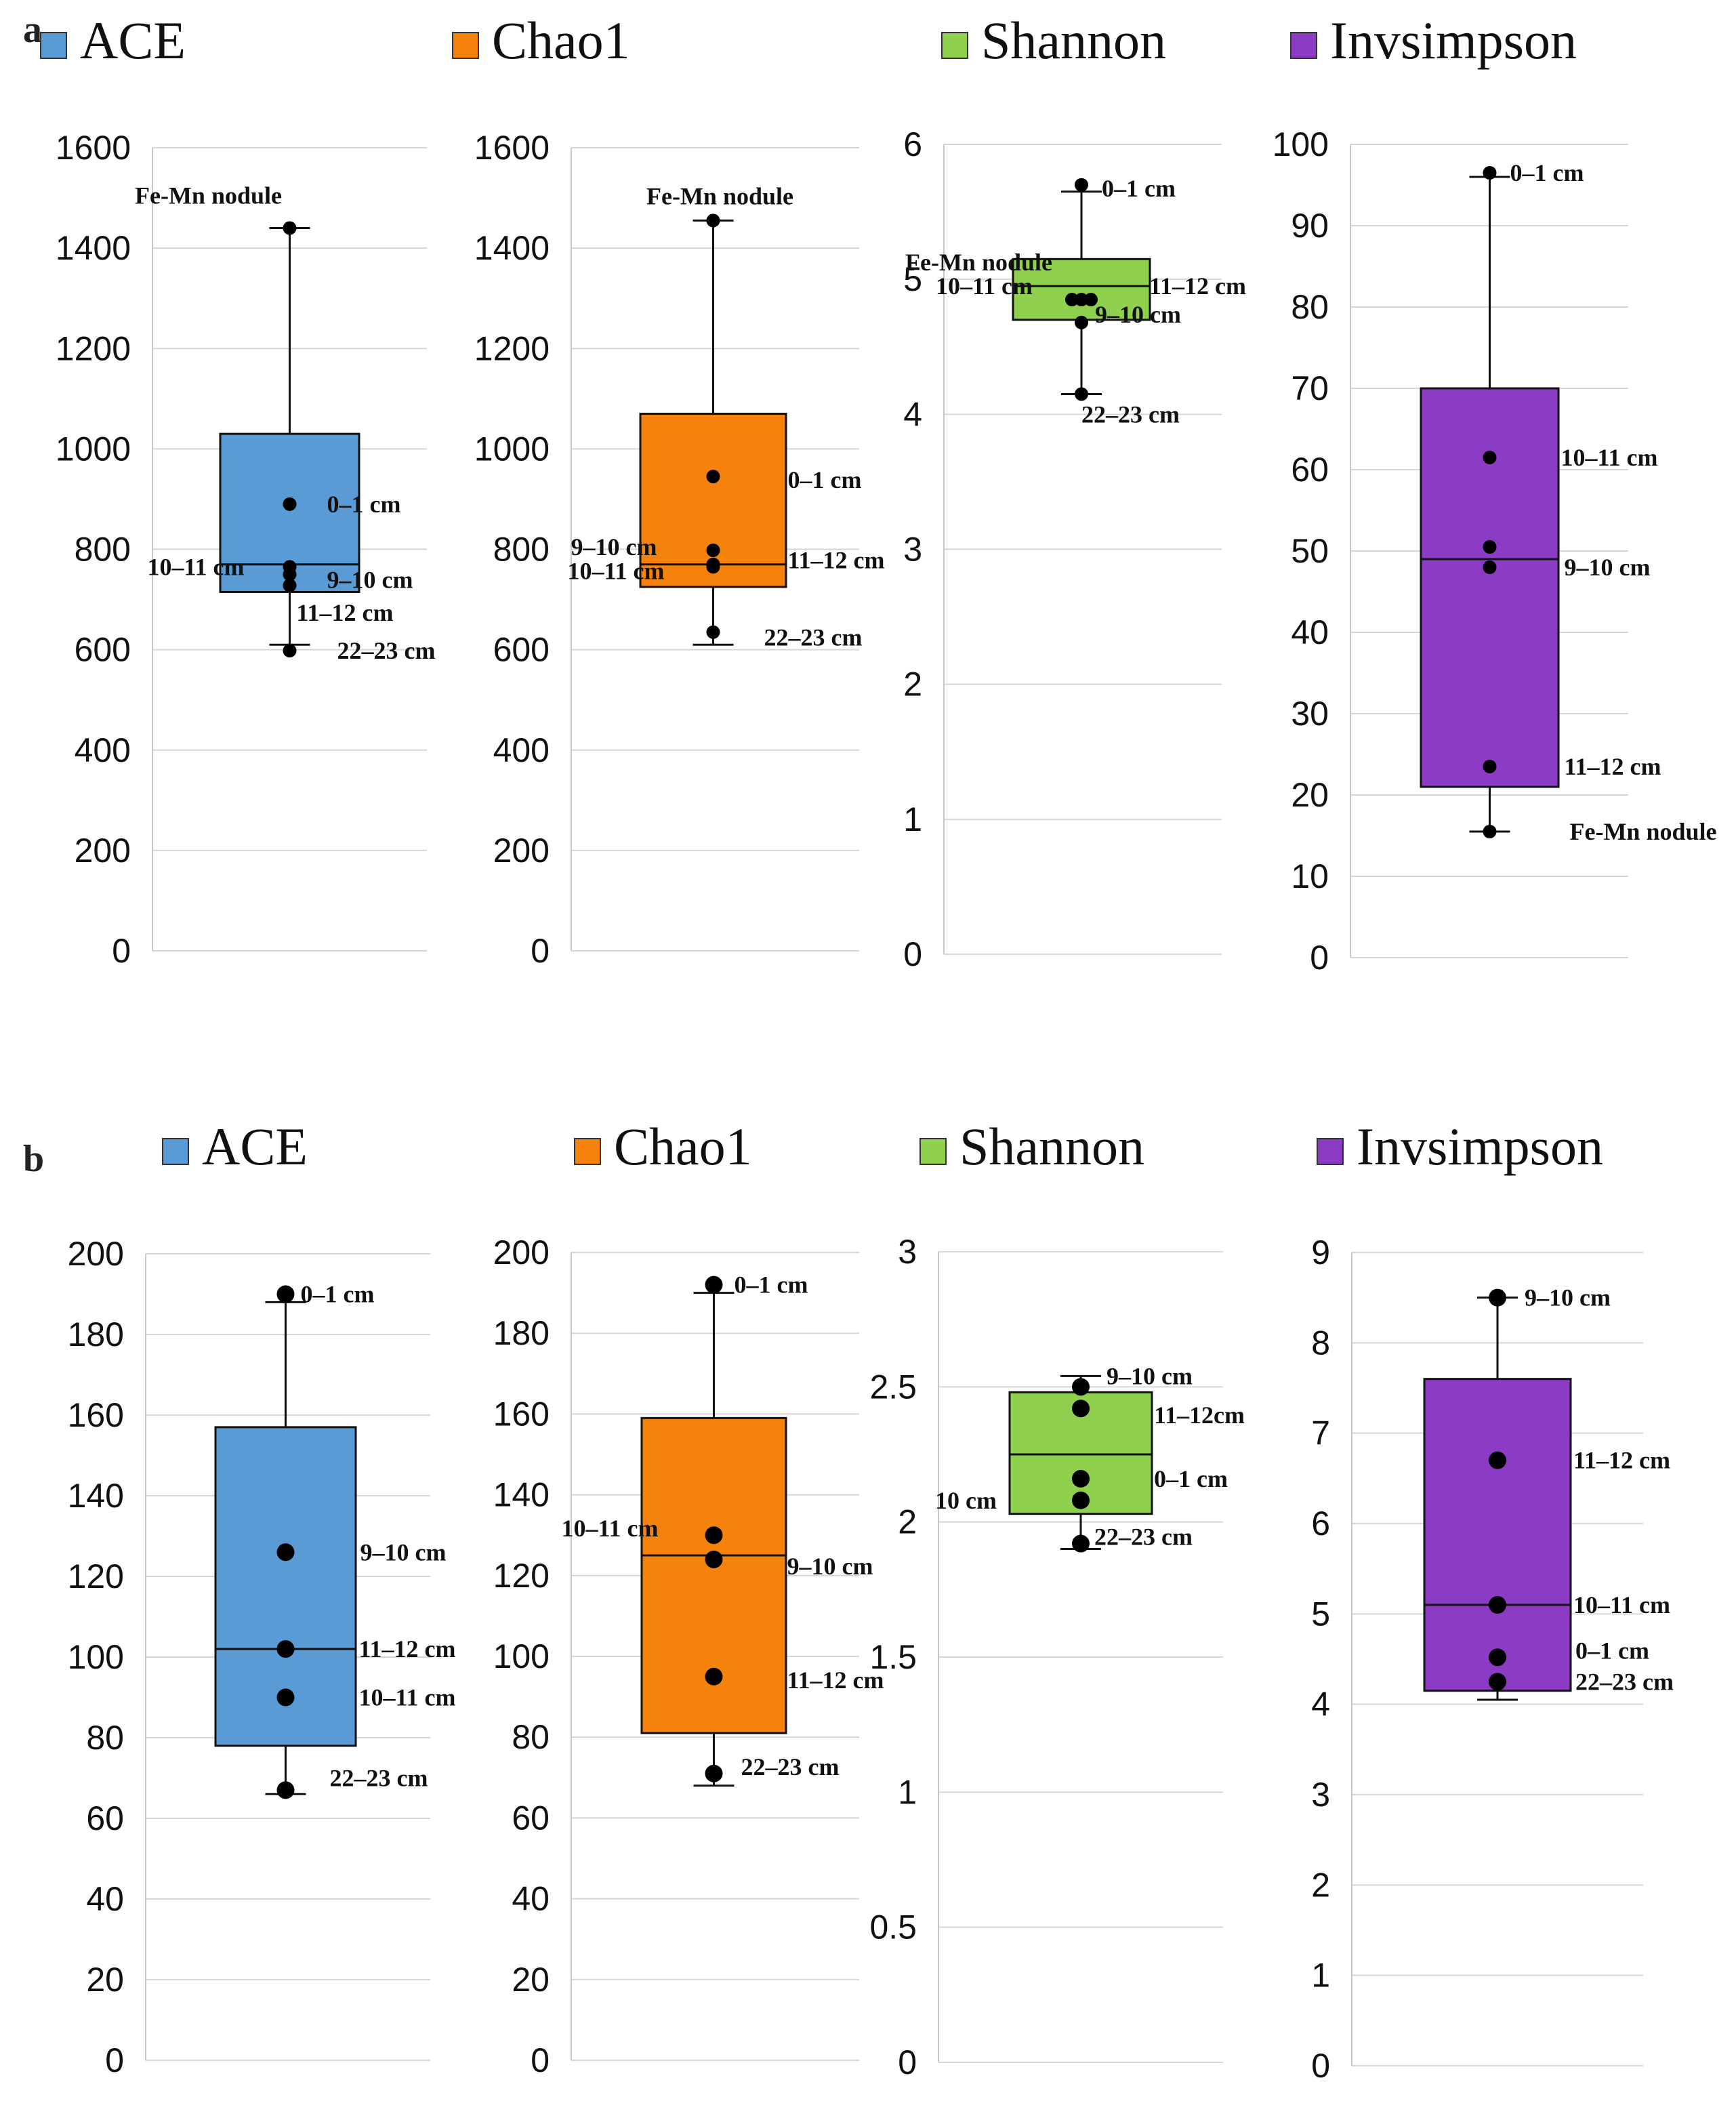 Image resolution: width=1736 pixels, height=2103 pixels. Describe the element at coordinates (907, 1522) in the screenshot. I see `y-tick-label: 2` at that location.